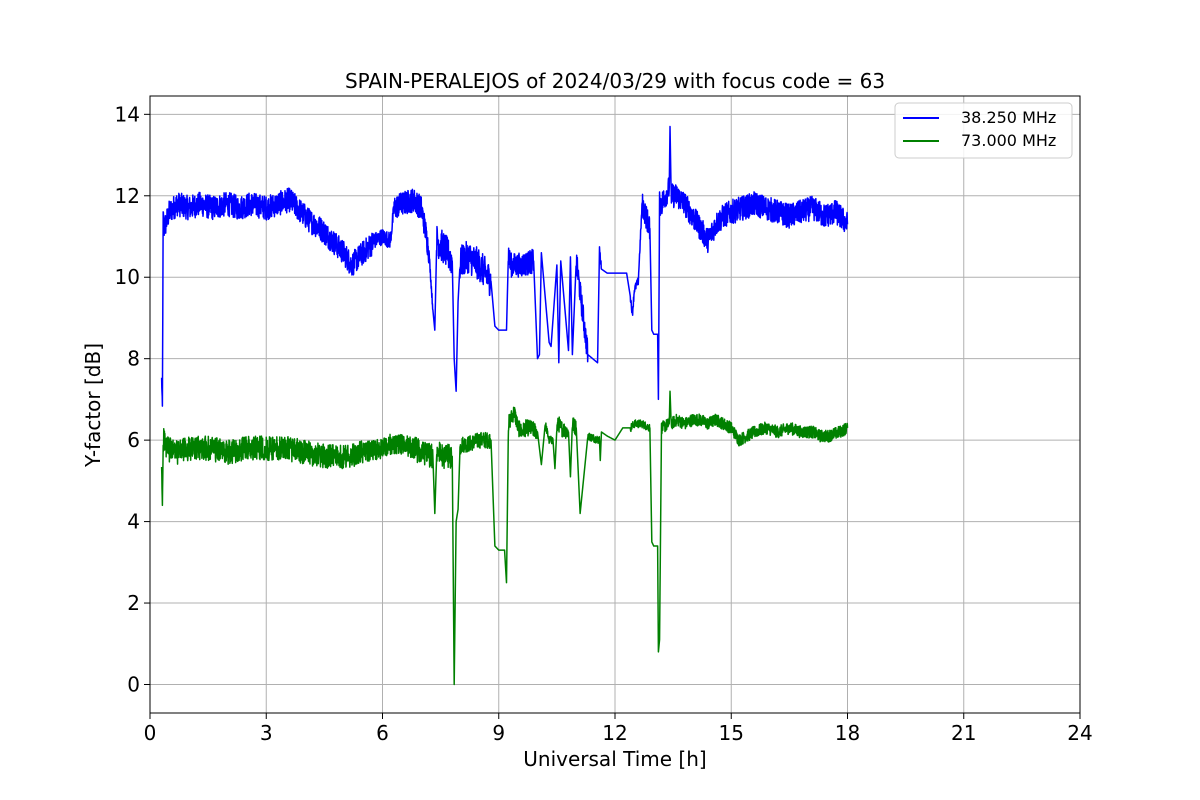 Image resolution: width=1200 pixels, height=800 pixels. What do you see at coordinates (614, 733) in the screenshot?
I see `x-tick-label: 12` at bounding box center [614, 733].